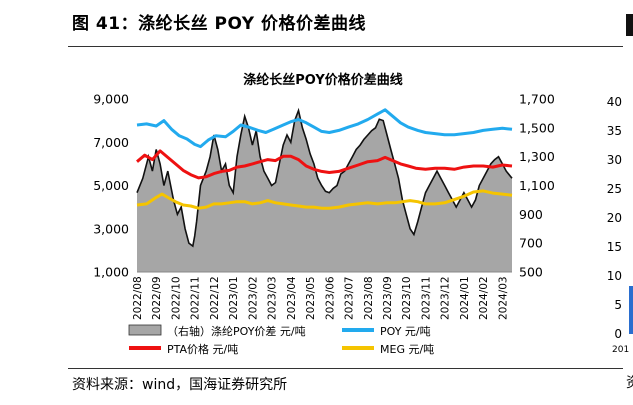 The image size is (633, 405). Describe the element at coordinates (614, 189) in the screenshot. I see `svg-text: 25` at that location.